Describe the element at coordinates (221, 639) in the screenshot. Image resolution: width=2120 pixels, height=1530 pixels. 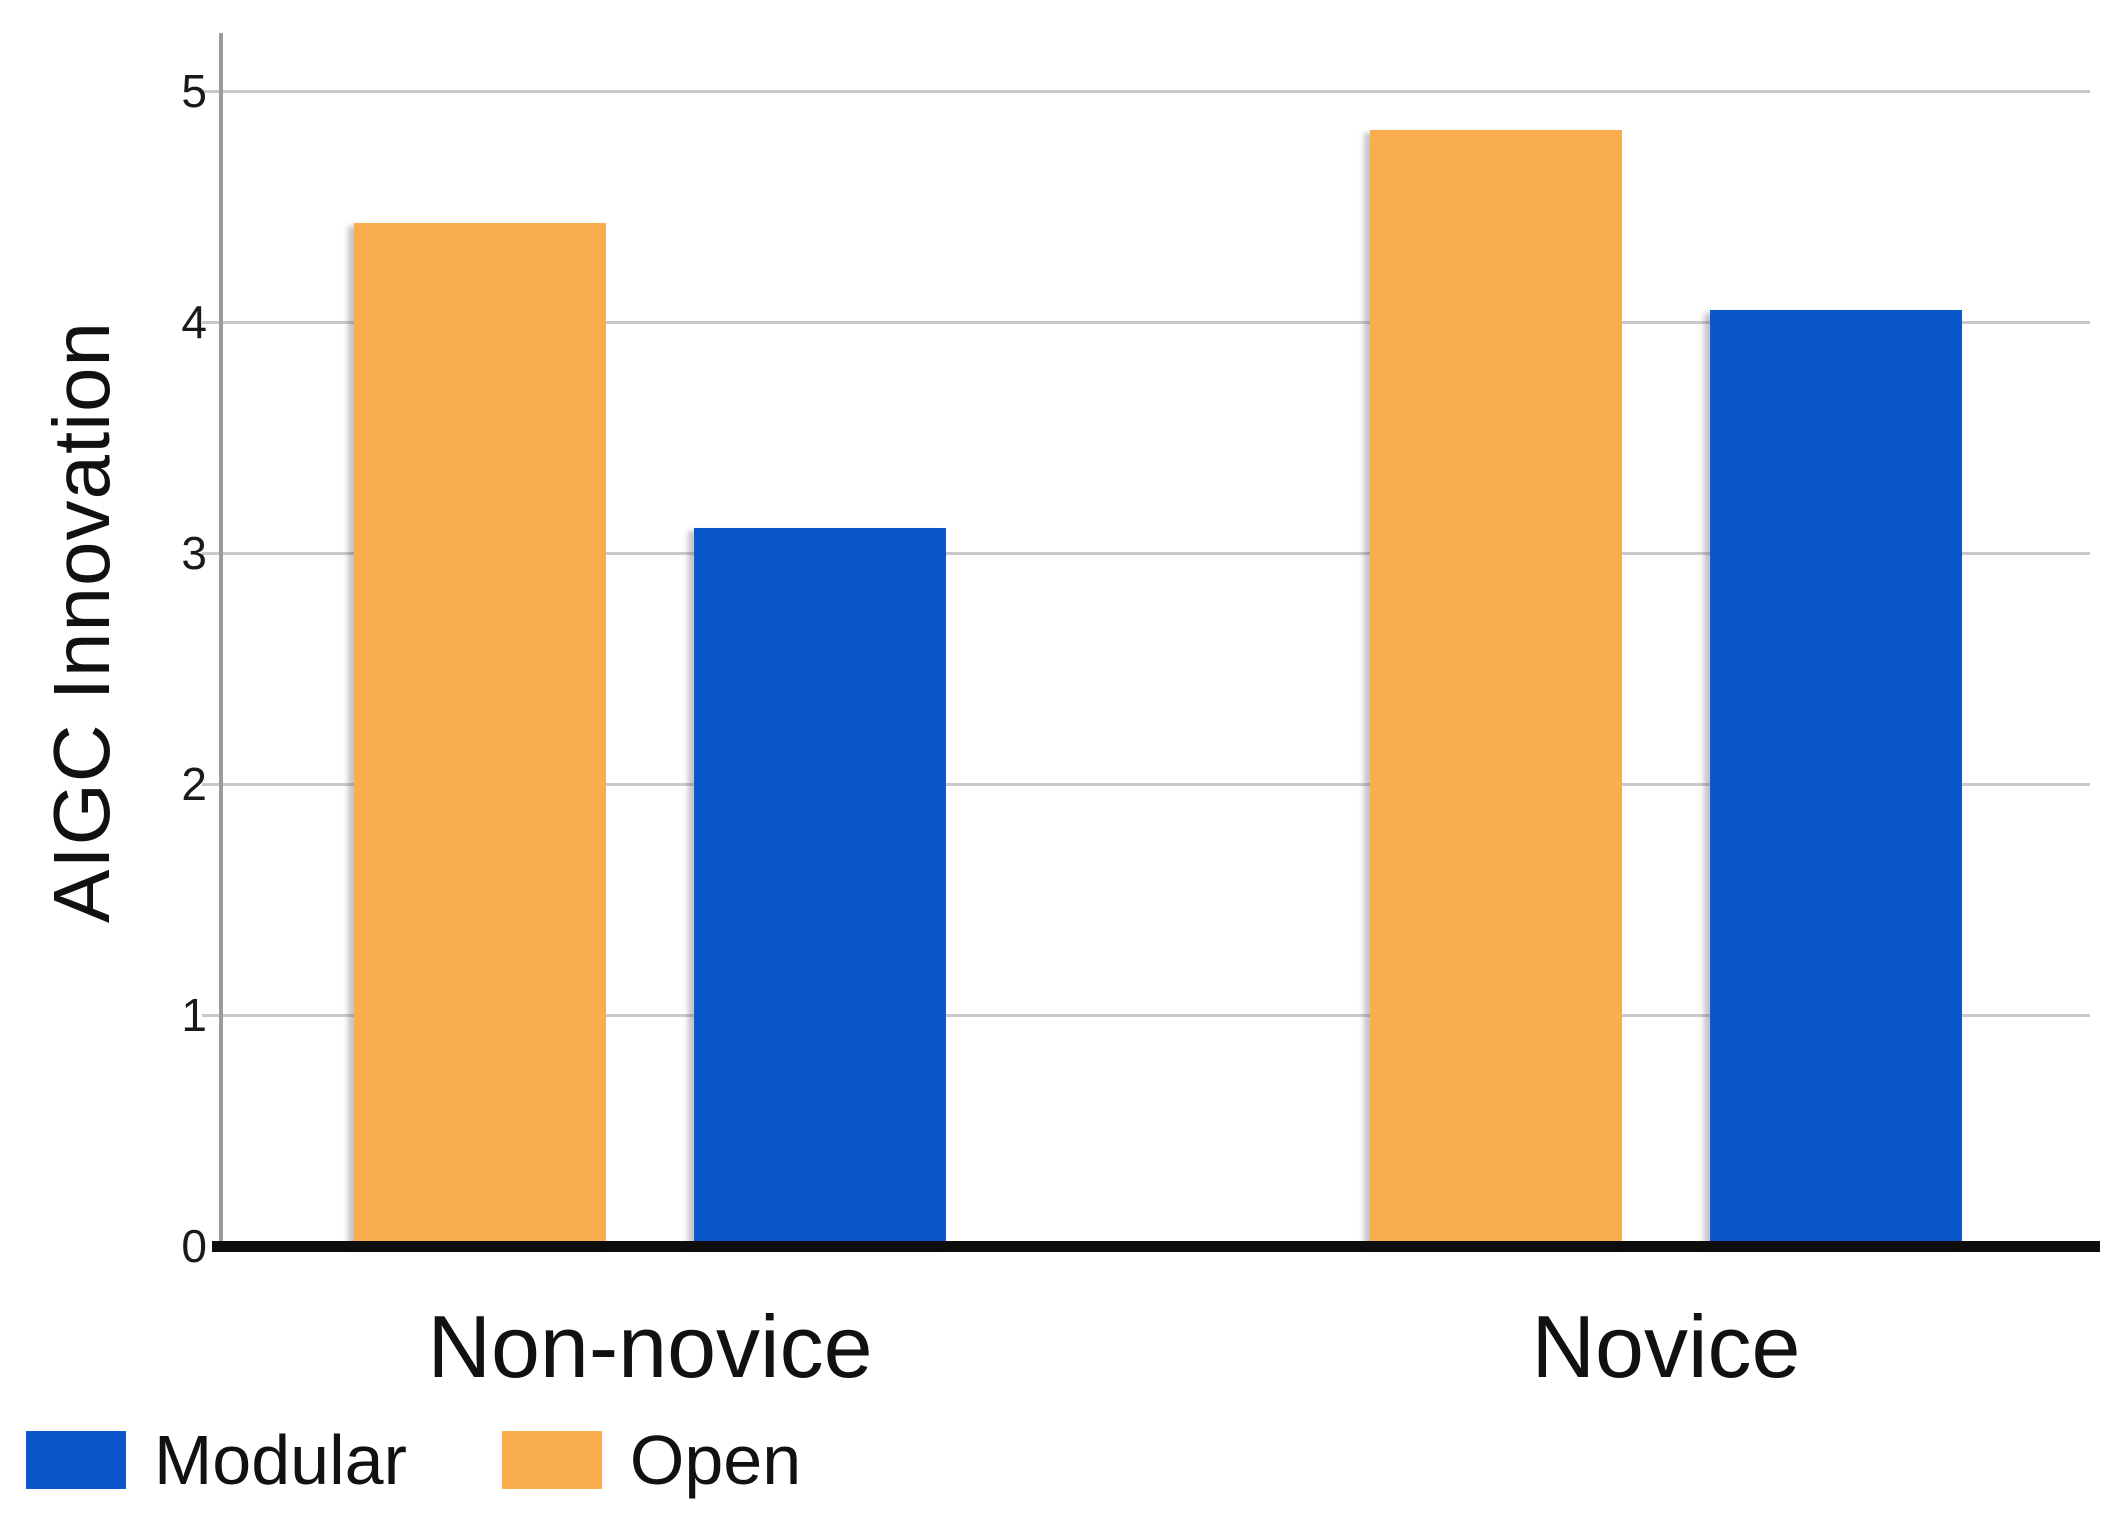
I see `y-axis-line` at that location.